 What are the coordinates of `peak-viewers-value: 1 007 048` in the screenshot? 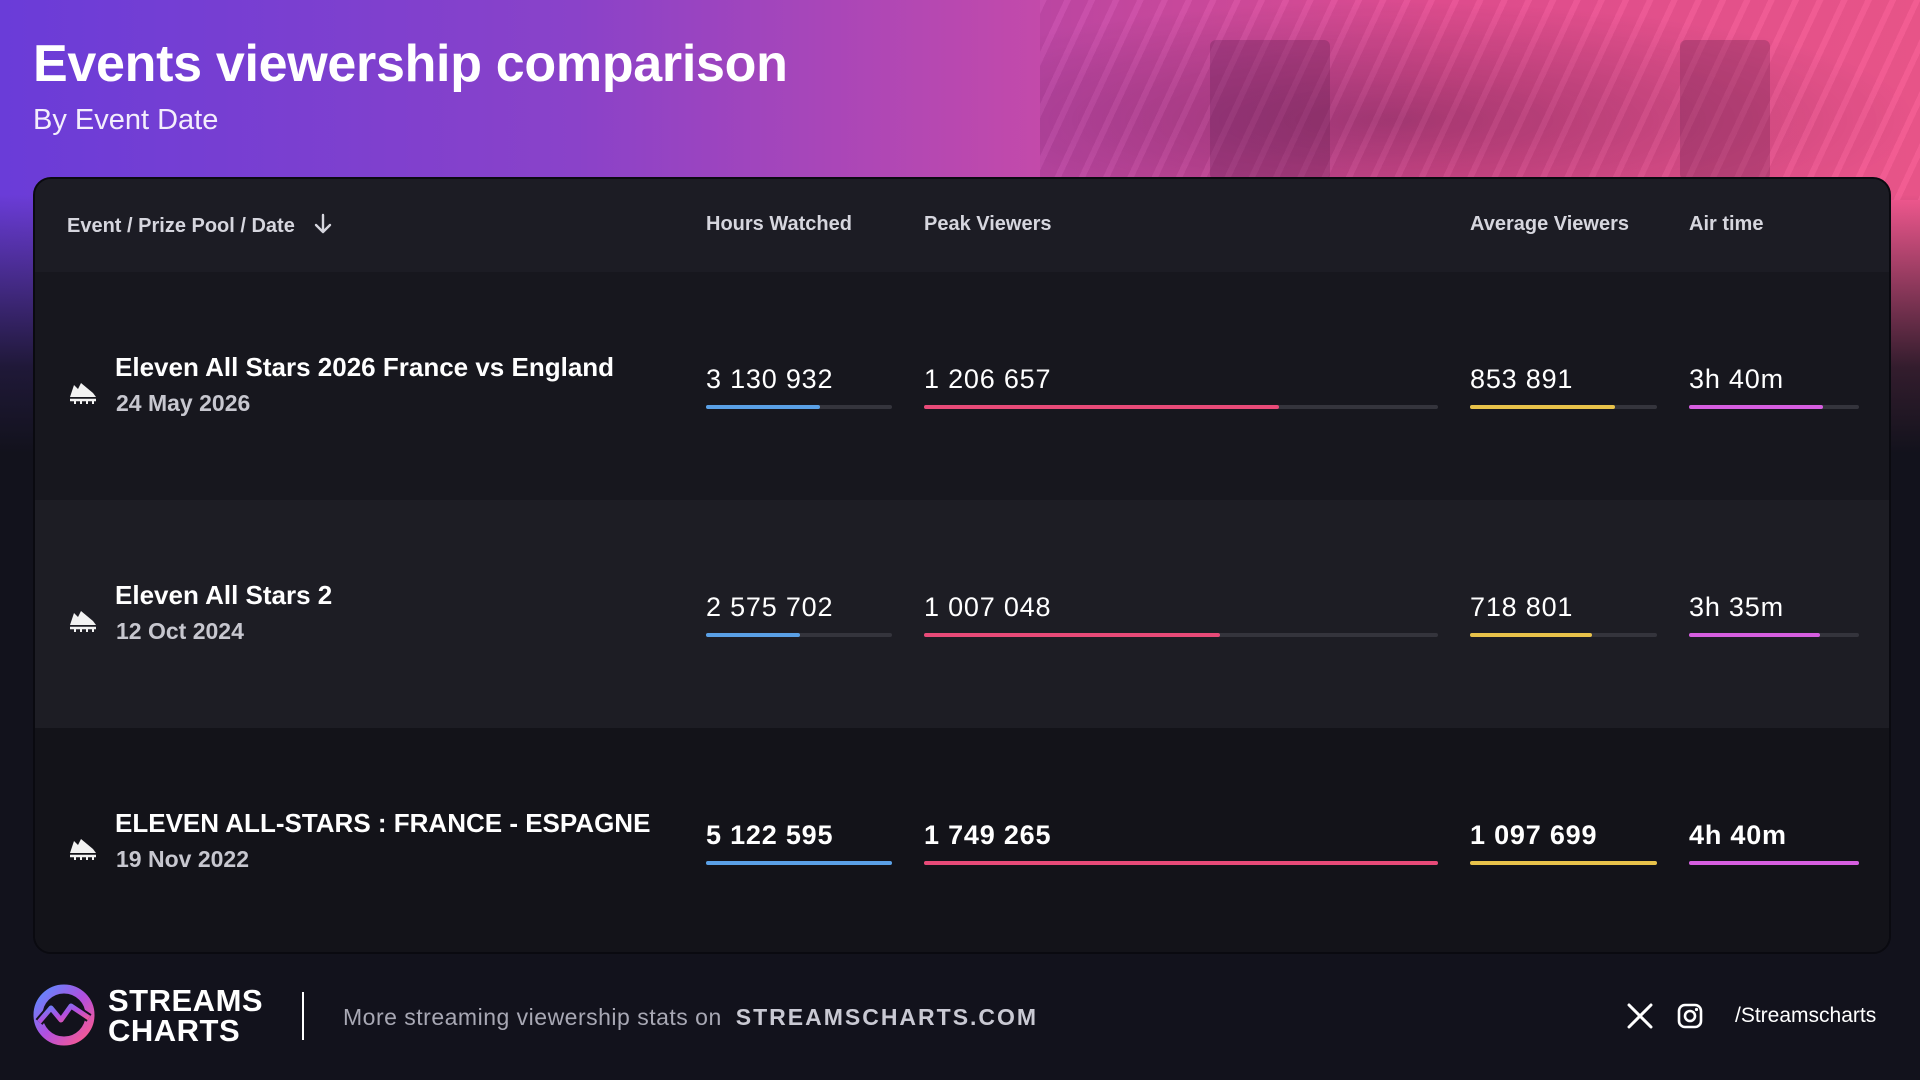 It's located at (988, 607).